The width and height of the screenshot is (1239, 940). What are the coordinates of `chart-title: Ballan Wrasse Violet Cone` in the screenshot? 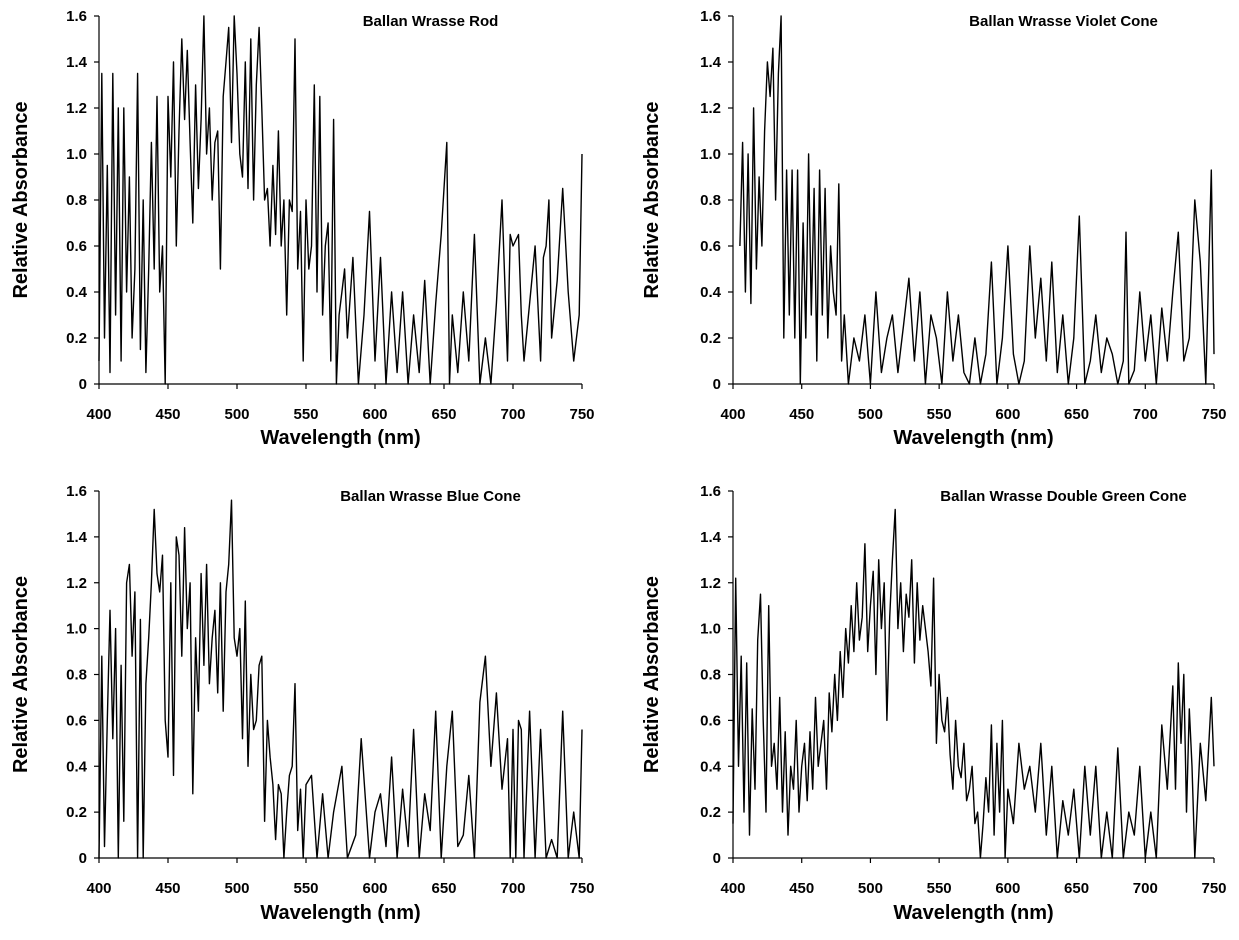 It's located at (1063, 21).